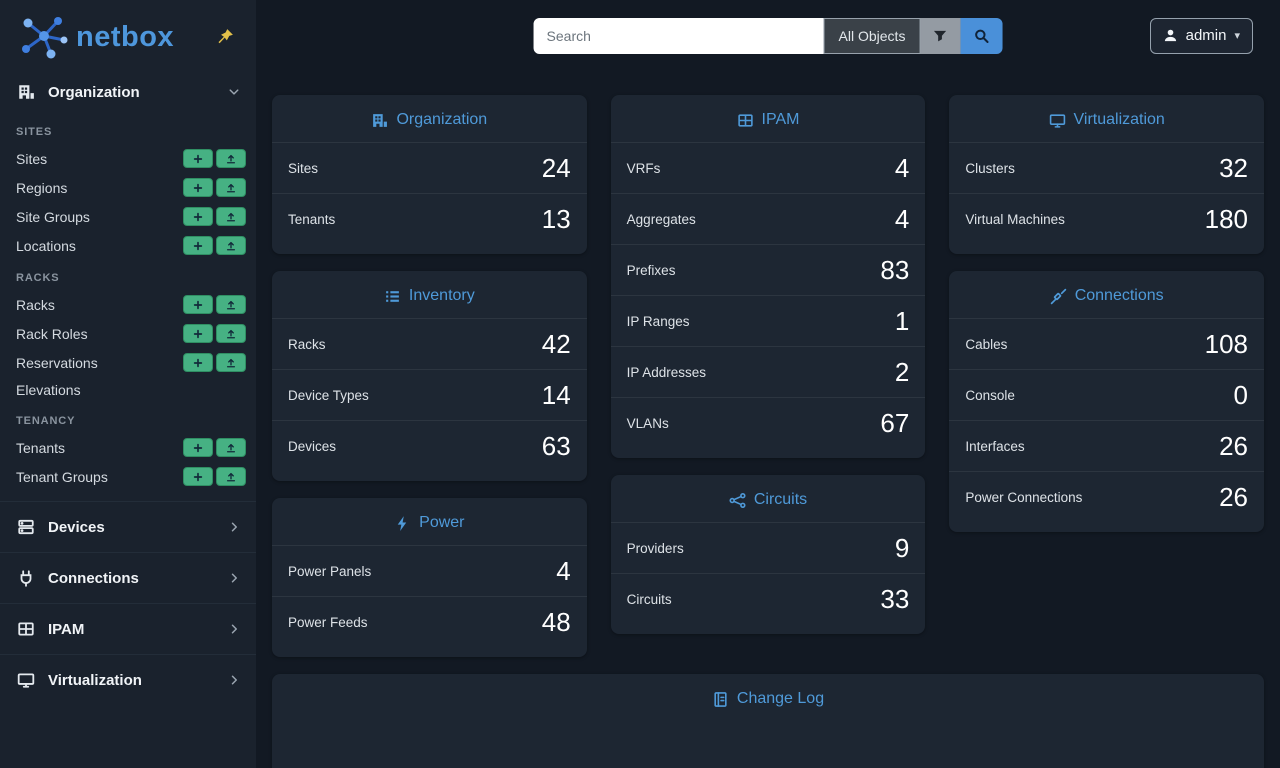  Describe the element at coordinates (312, 219) in the screenshot. I see `stat-label: Tenants` at that location.